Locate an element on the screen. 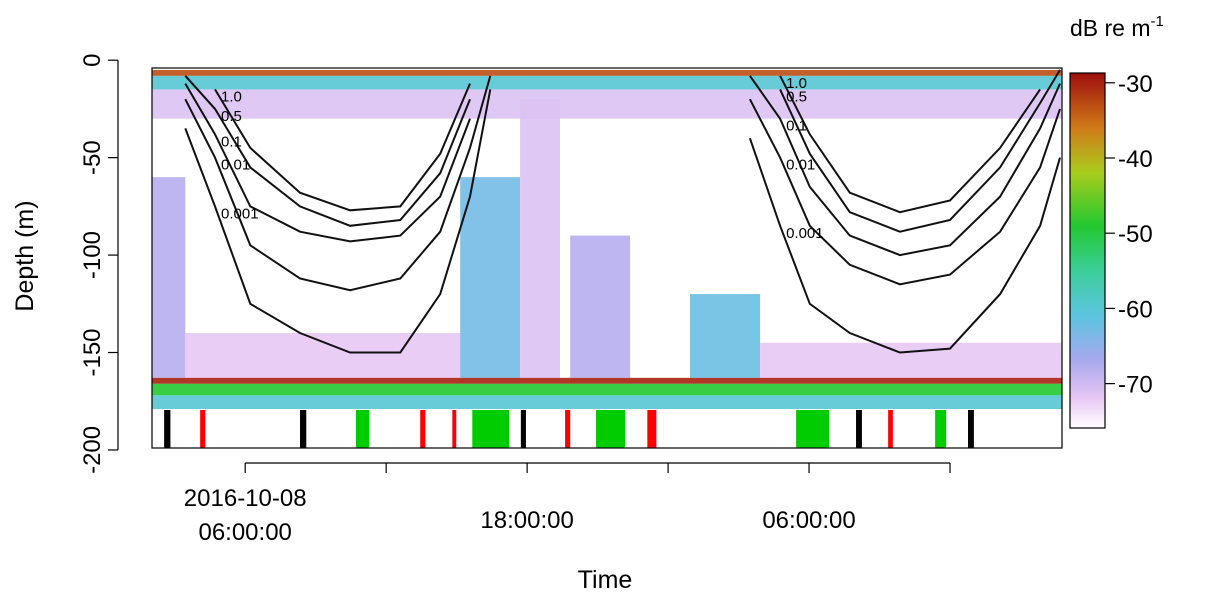  colorbar-title-sup: -1 is located at coordinates (1157, 21).